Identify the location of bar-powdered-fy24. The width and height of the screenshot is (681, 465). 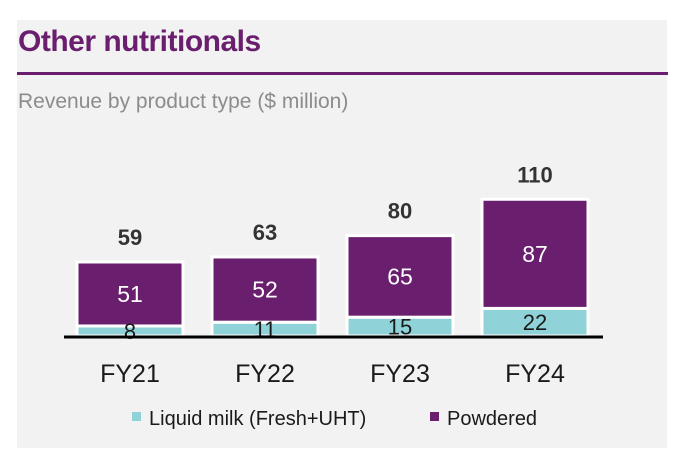
(535, 253).